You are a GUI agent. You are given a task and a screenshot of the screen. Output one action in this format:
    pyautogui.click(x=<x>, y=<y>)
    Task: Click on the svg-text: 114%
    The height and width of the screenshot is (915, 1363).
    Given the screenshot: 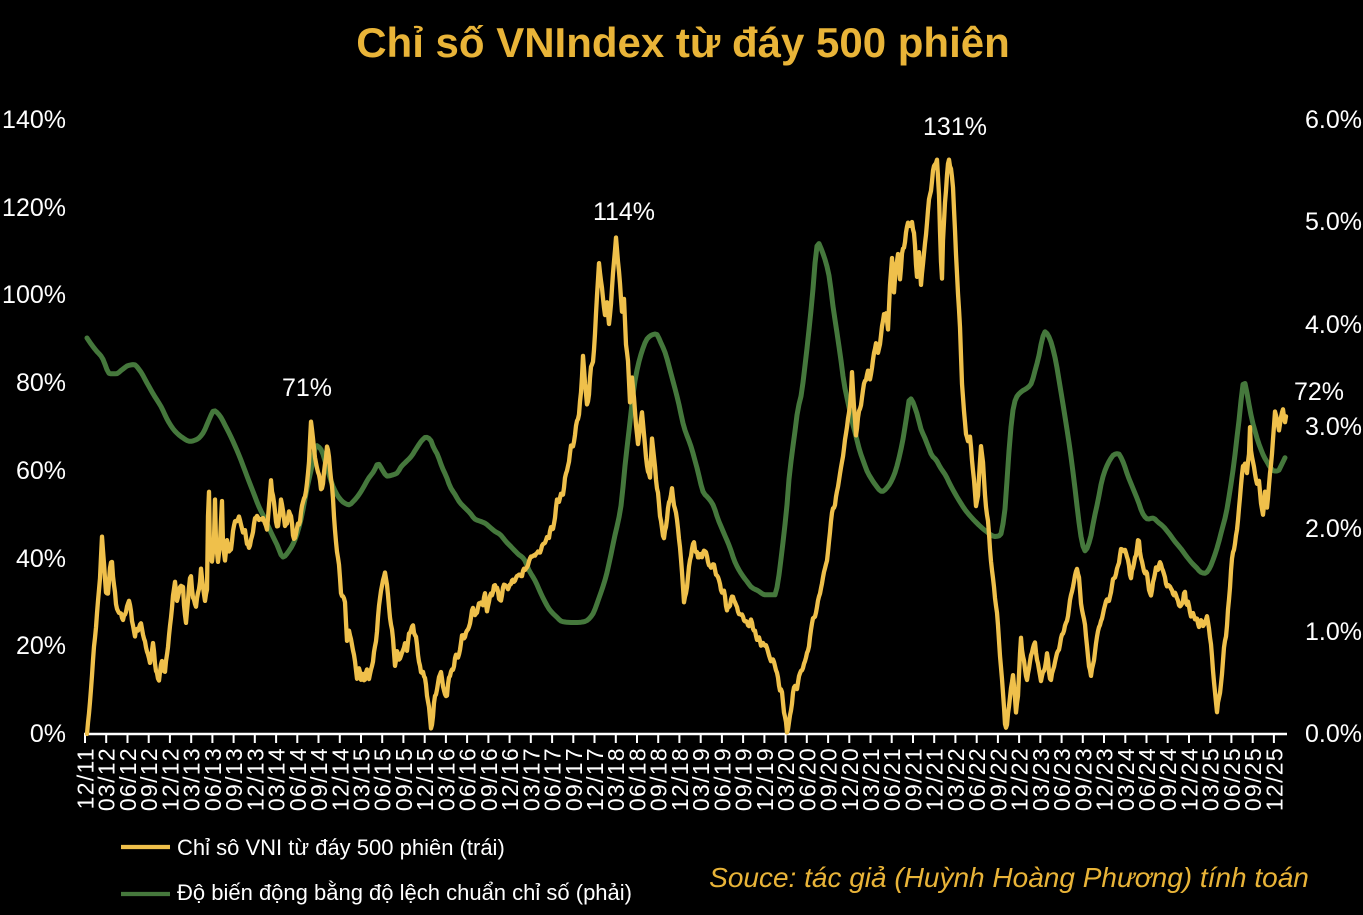 What is the action you would take?
    pyautogui.click(x=624, y=212)
    